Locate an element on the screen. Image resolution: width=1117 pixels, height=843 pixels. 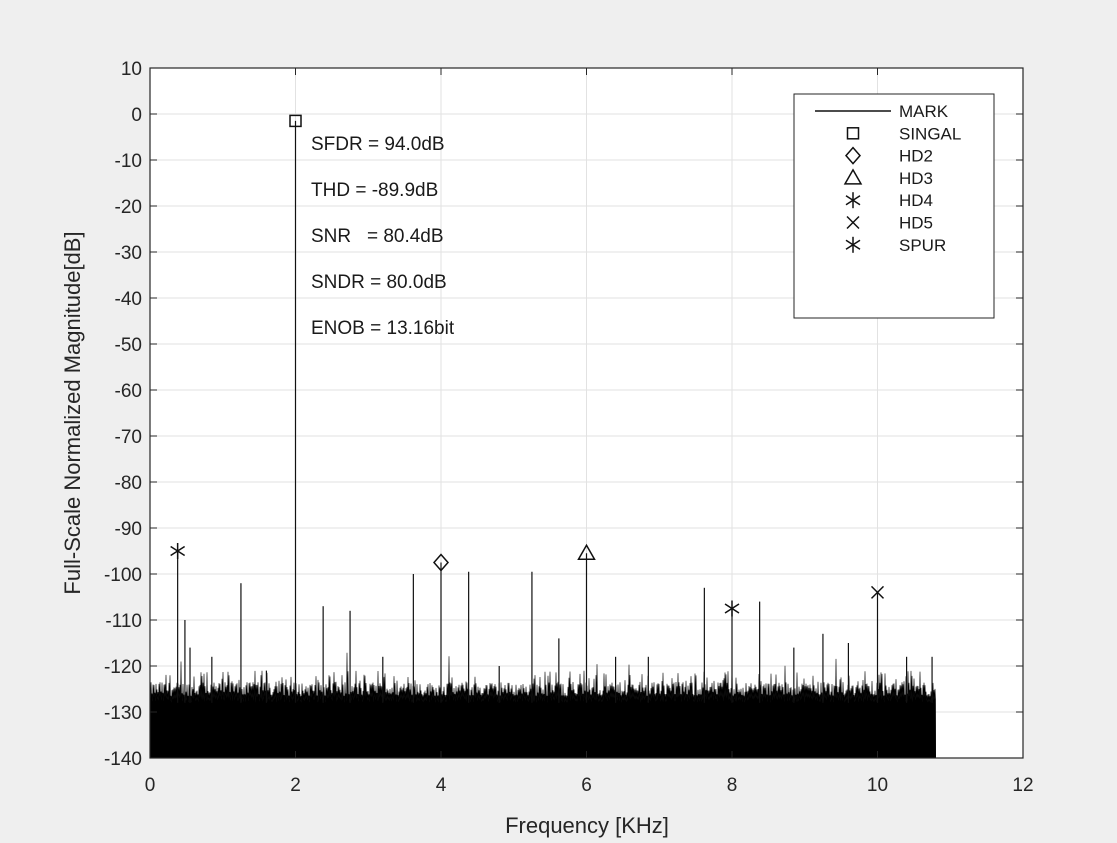
legend: MARK SINGAL HD2 HD3 HD4 HD5 SPUR is located at coordinates (894, 206).